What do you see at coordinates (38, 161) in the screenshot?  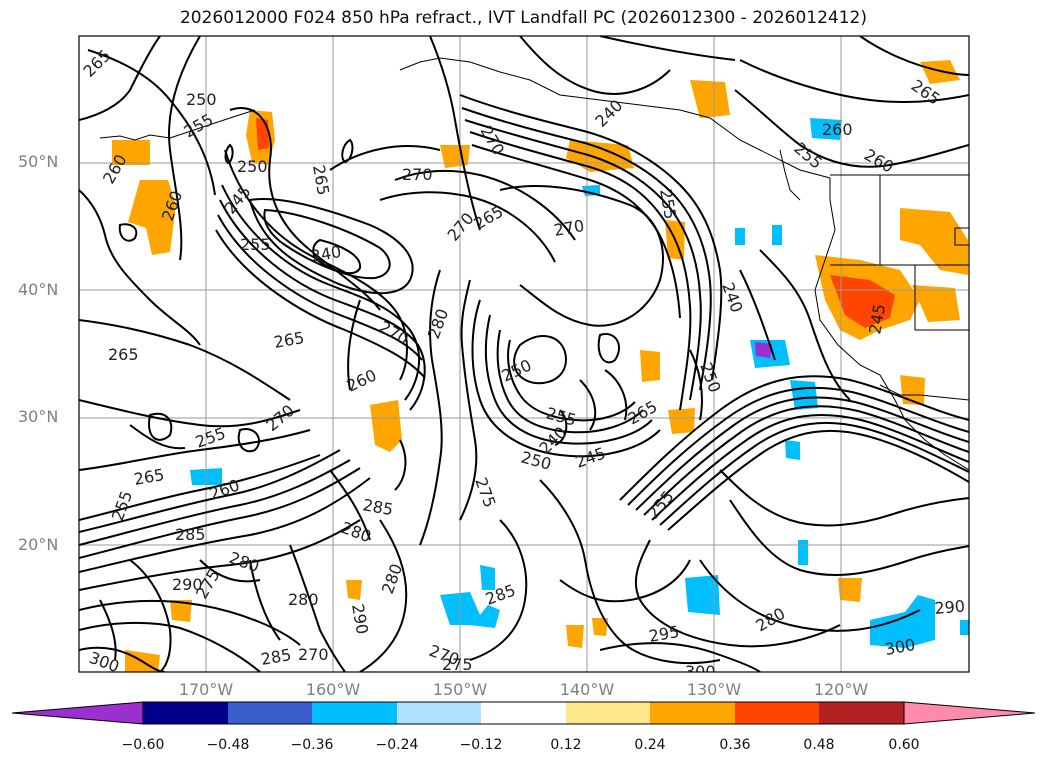 I see `lat-label: 50°N` at bounding box center [38, 161].